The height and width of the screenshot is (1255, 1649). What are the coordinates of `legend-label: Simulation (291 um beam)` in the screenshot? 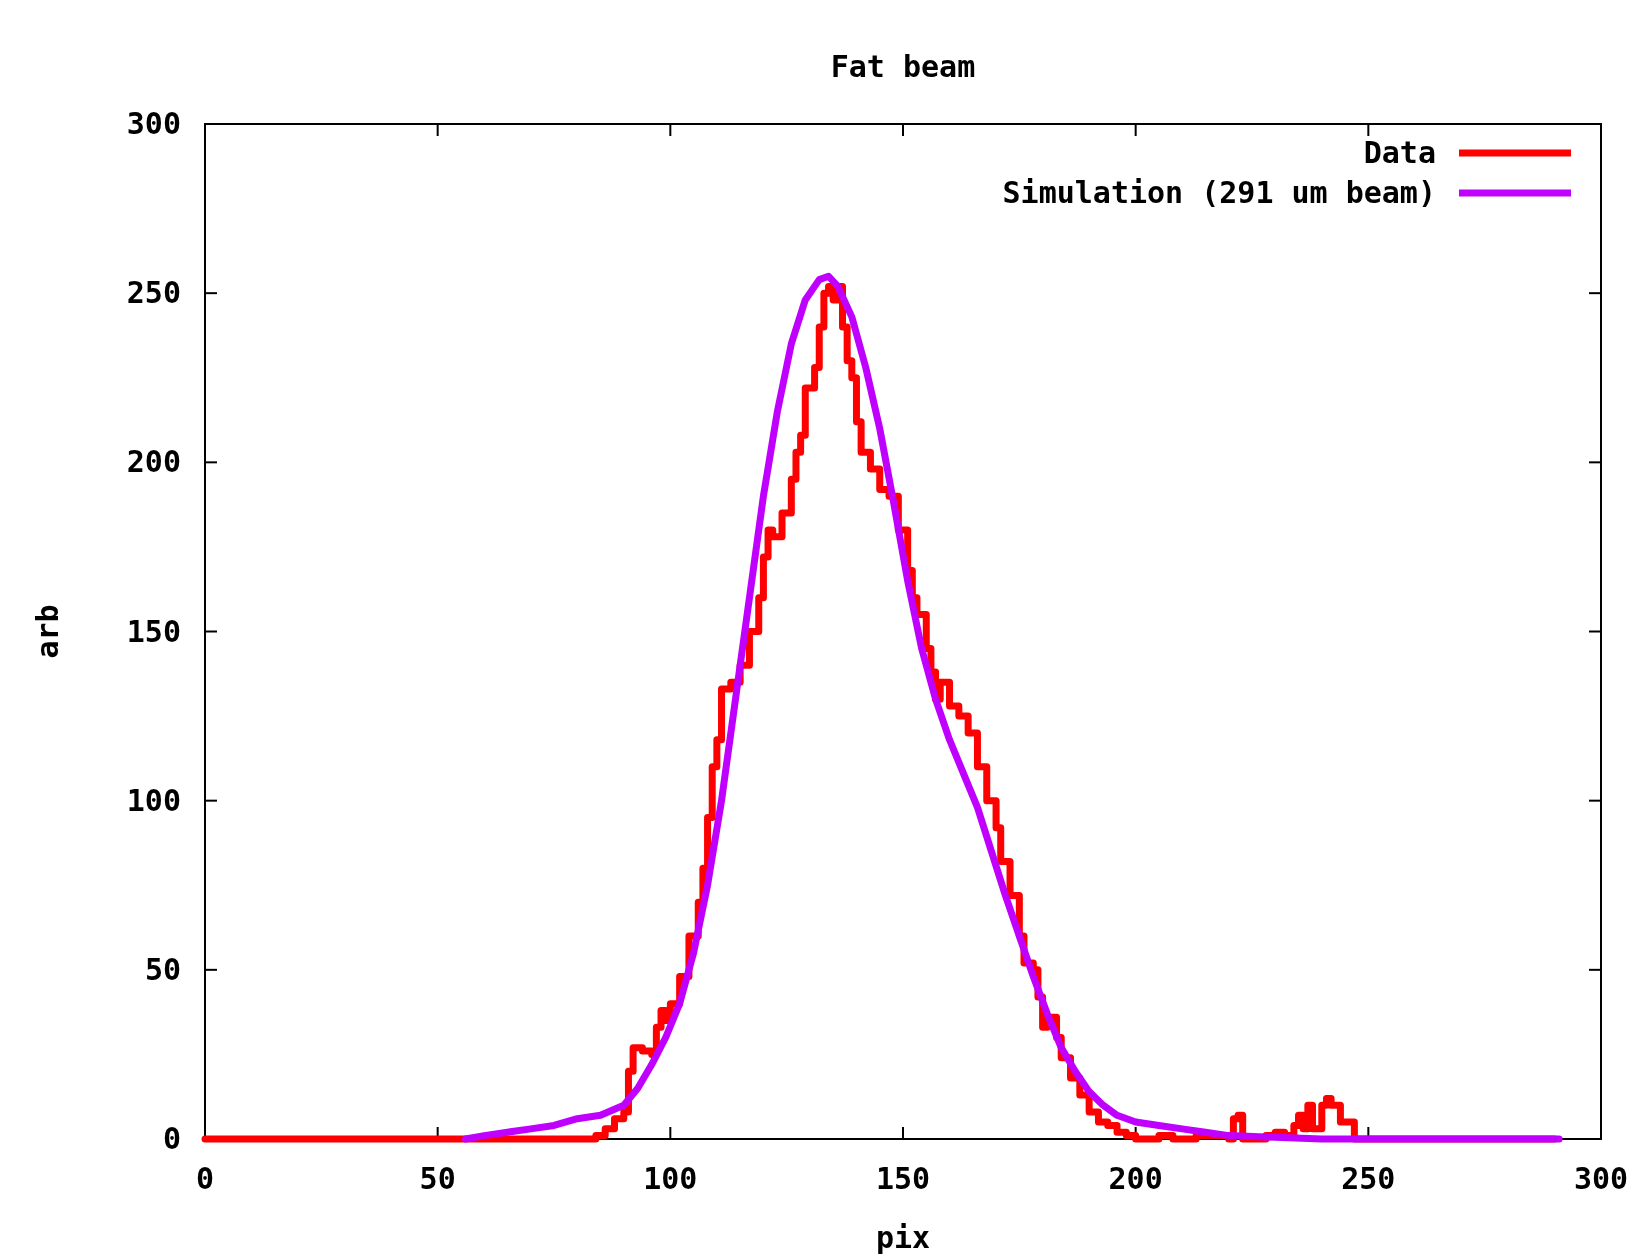 It's located at (1219, 192).